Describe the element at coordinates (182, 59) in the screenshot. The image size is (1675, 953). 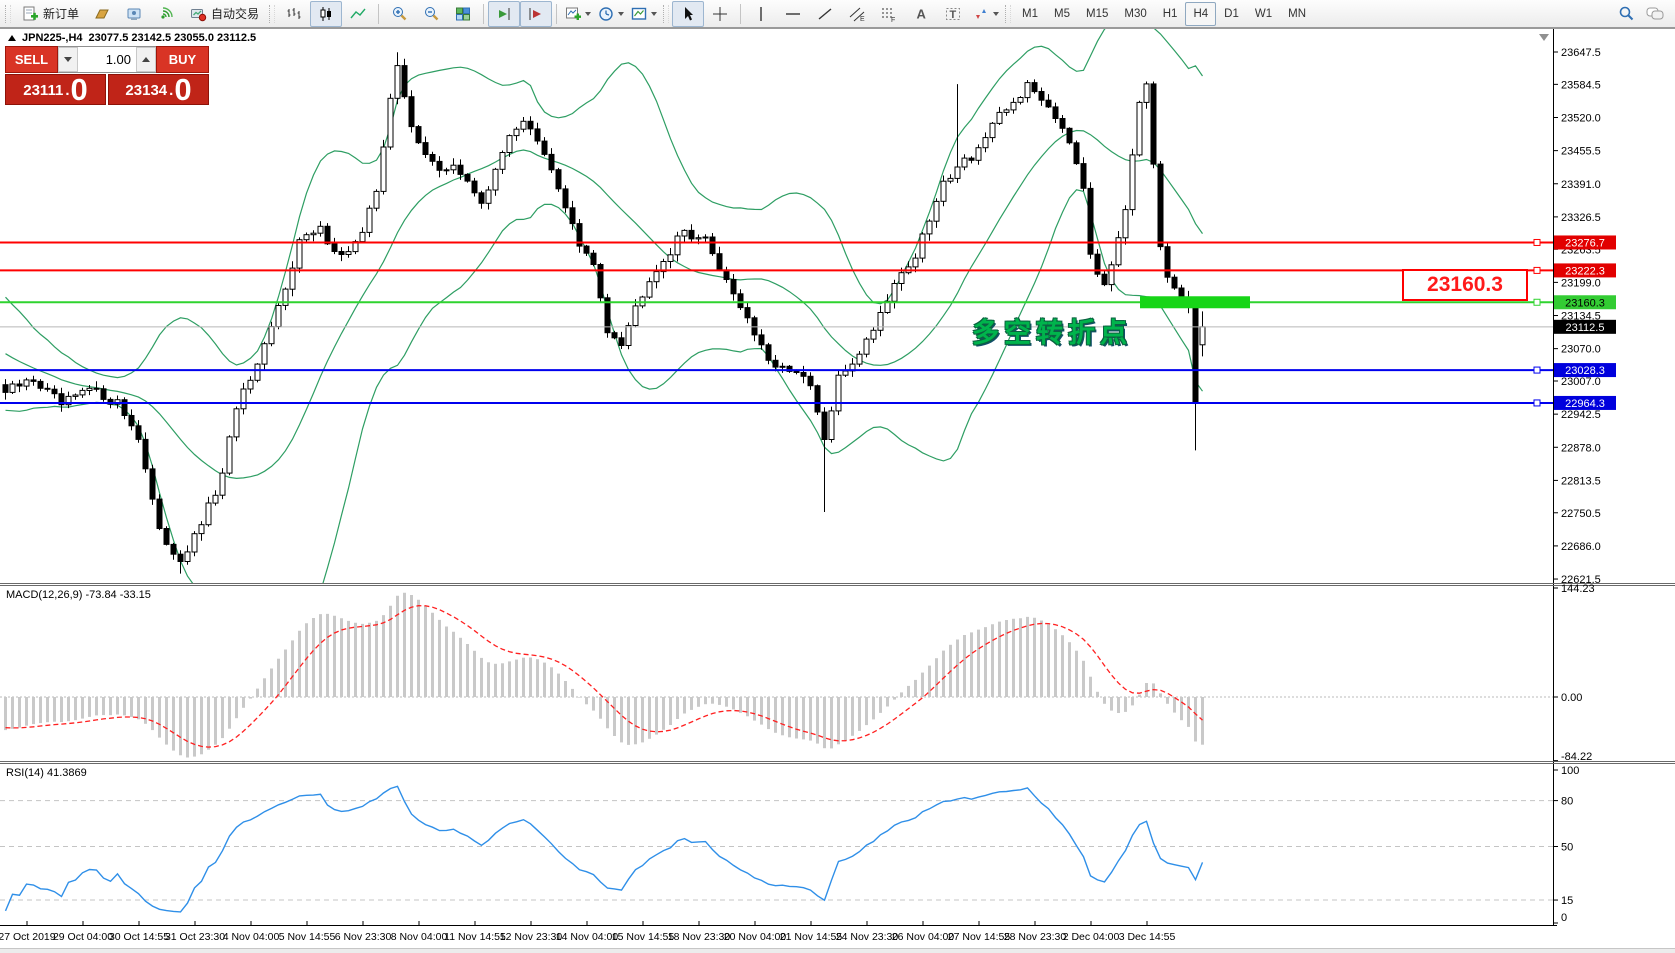
I see `buy-button: BUY` at that location.